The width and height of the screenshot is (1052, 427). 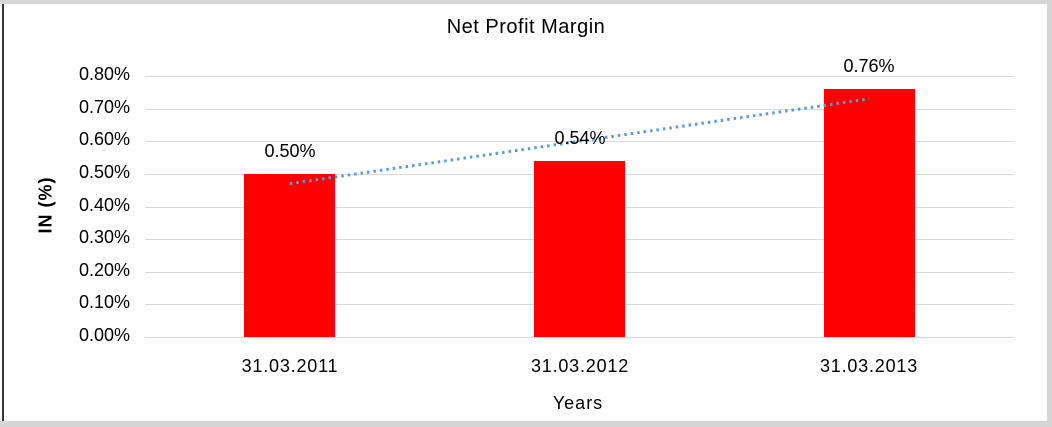 What do you see at coordinates (104, 172) in the screenshot?
I see `y-tick-label: 0.50%` at bounding box center [104, 172].